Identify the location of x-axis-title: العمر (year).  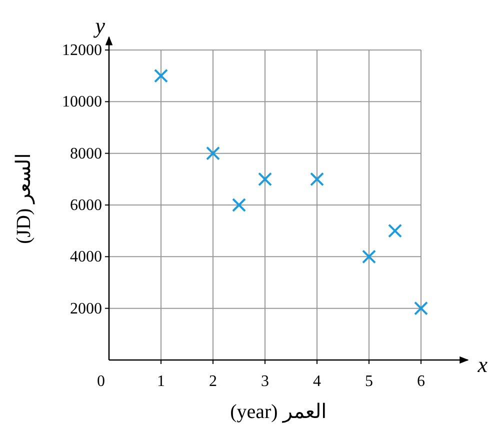
(278, 412).